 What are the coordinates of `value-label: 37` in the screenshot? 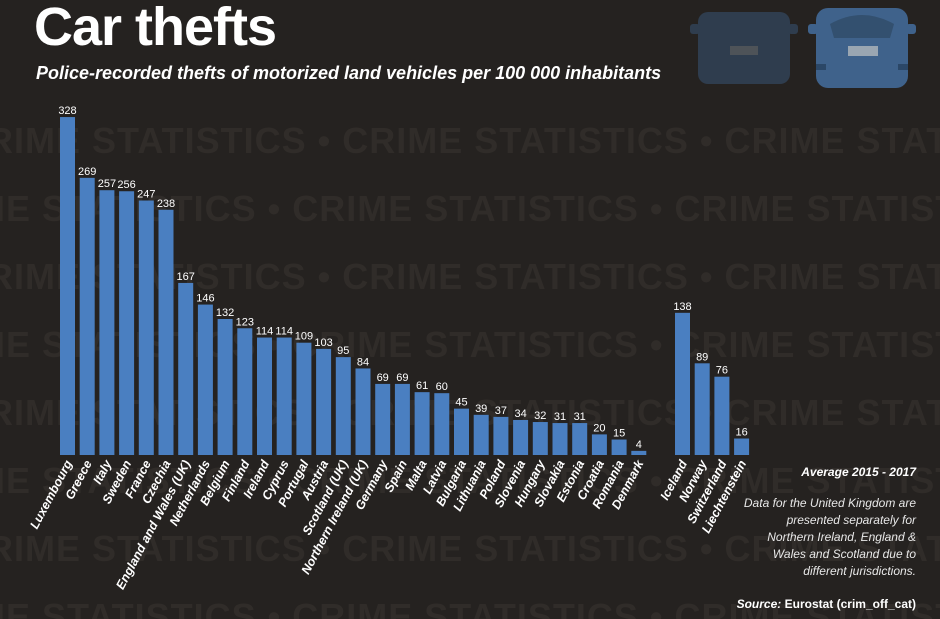 It's located at (501, 411).